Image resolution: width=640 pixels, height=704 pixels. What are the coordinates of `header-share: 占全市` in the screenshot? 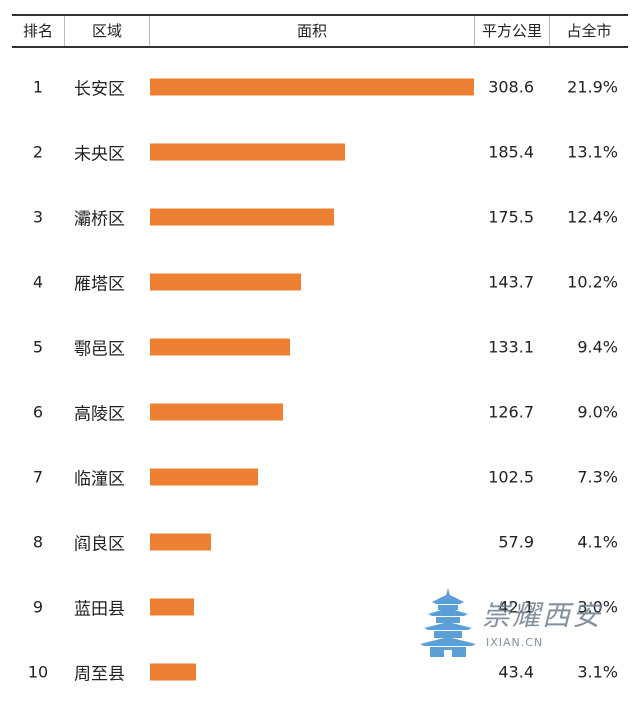 It's located at (589, 31).